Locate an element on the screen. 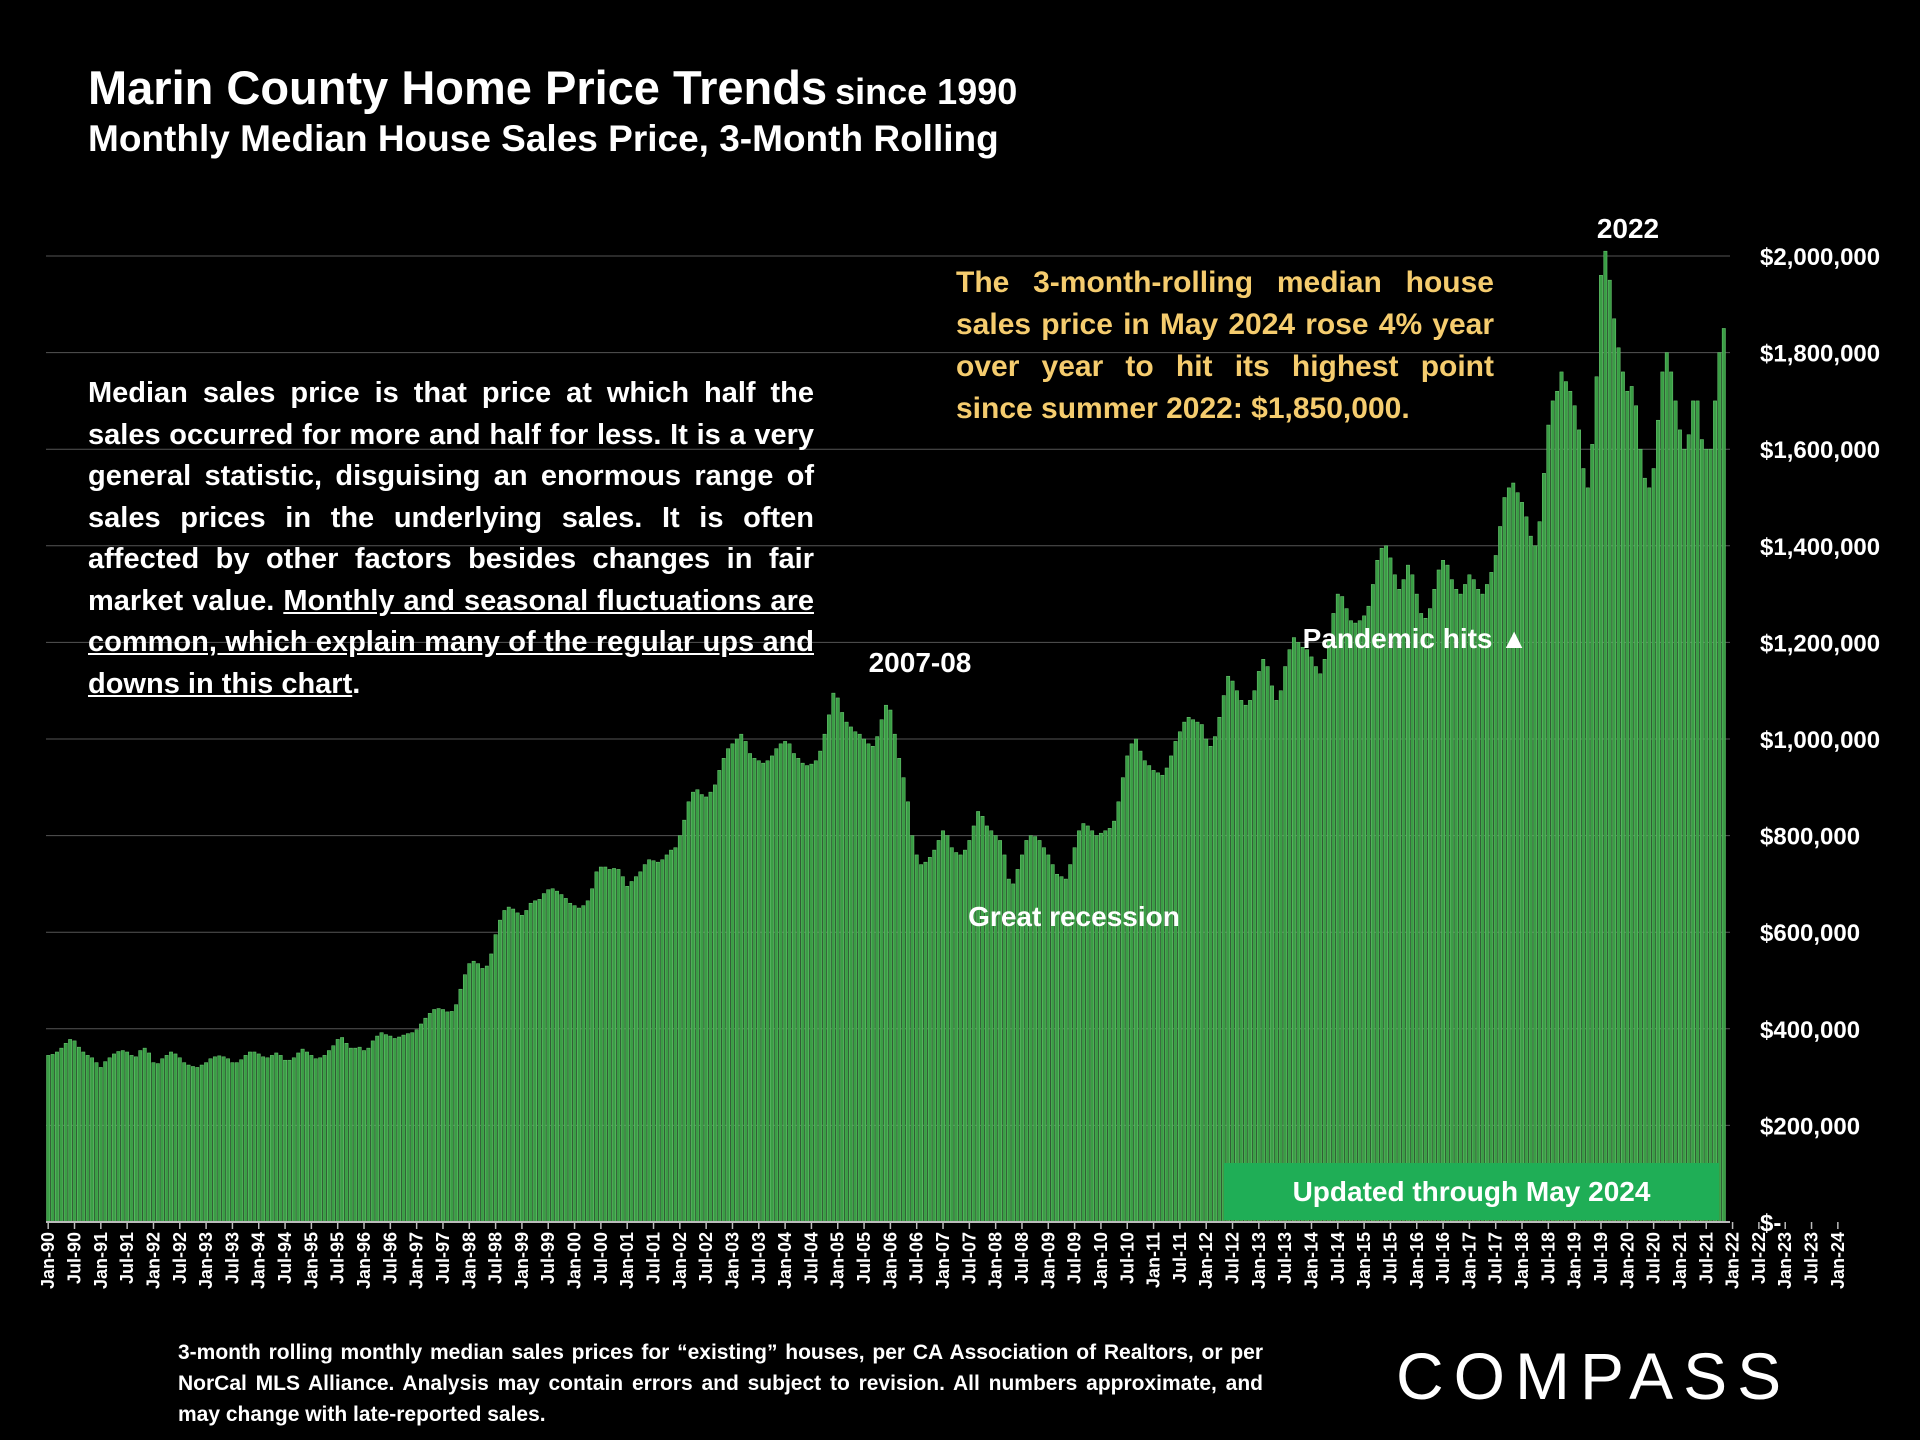  x-tick-label: Jul-01 is located at coordinates (654, 1258).